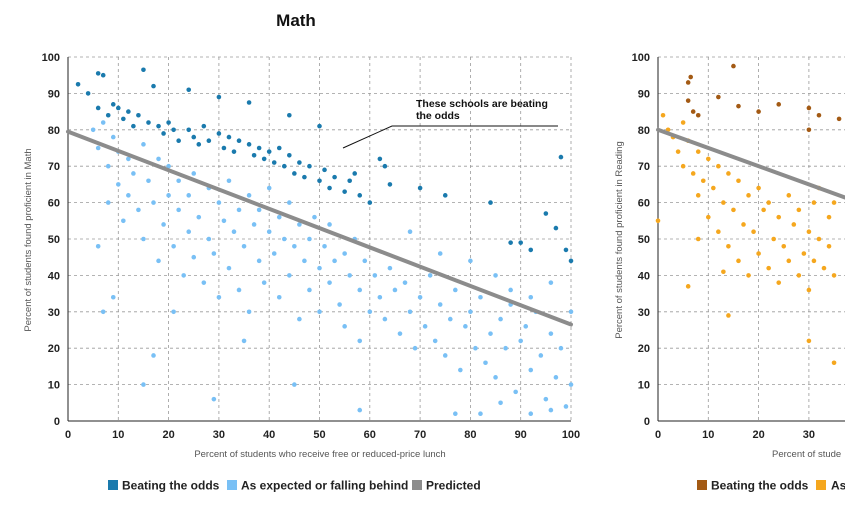  Describe the element at coordinates (322, 435) in the screenshot. I see `math-x-tick-labels: 0 10 20 30 40 50 60 70 80 90 100` at that location.